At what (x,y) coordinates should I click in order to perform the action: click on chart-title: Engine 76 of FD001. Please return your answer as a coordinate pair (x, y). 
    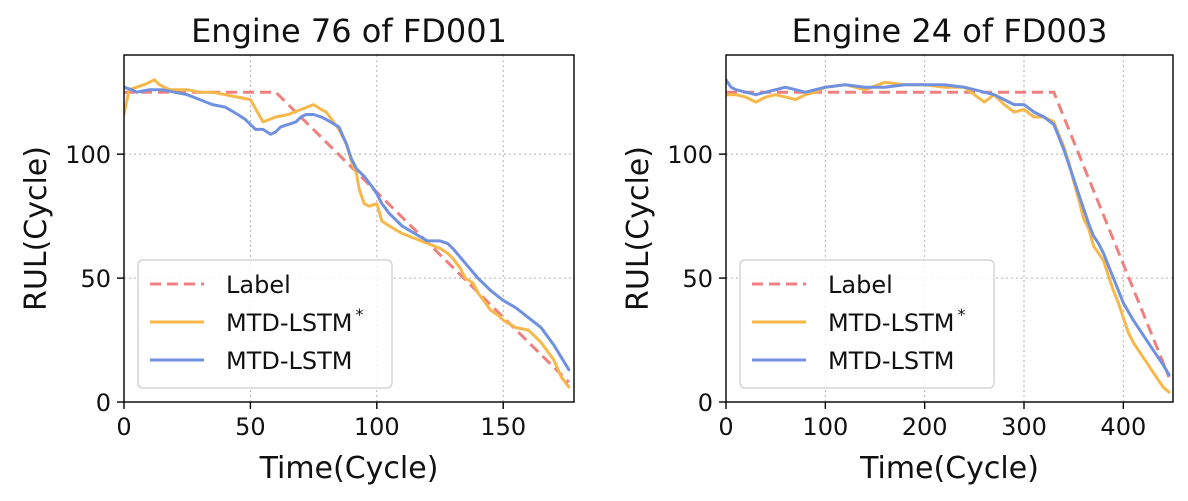
    Looking at the image, I should click on (349, 31).